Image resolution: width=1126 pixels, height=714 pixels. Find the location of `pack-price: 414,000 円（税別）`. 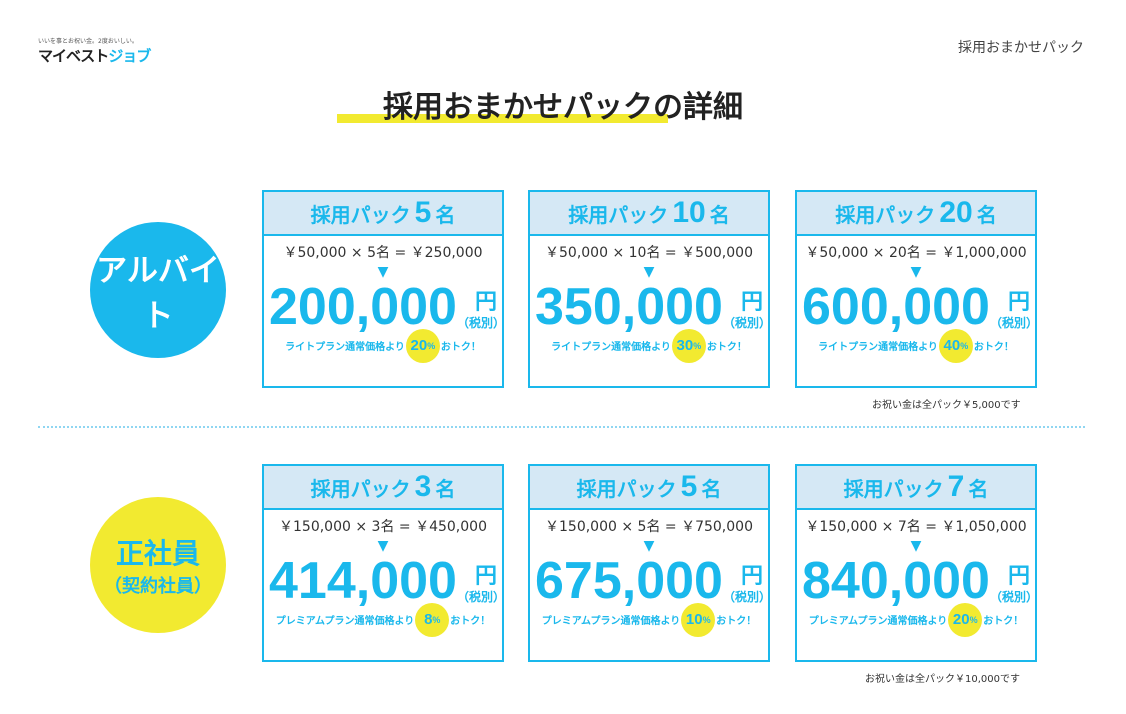

pack-price: 414,000 円（税別） is located at coordinates (384, 581).